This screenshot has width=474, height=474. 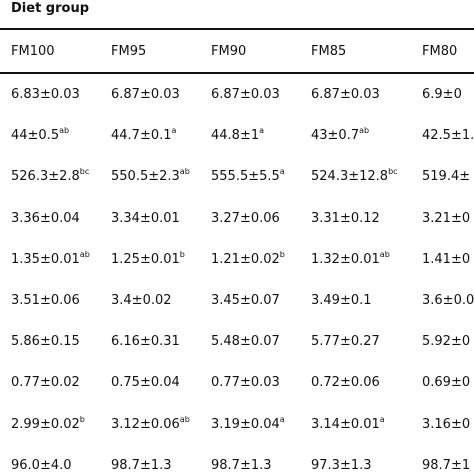 I want to click on cell-value: 3.6±0.0, so click(x=448, y=300).